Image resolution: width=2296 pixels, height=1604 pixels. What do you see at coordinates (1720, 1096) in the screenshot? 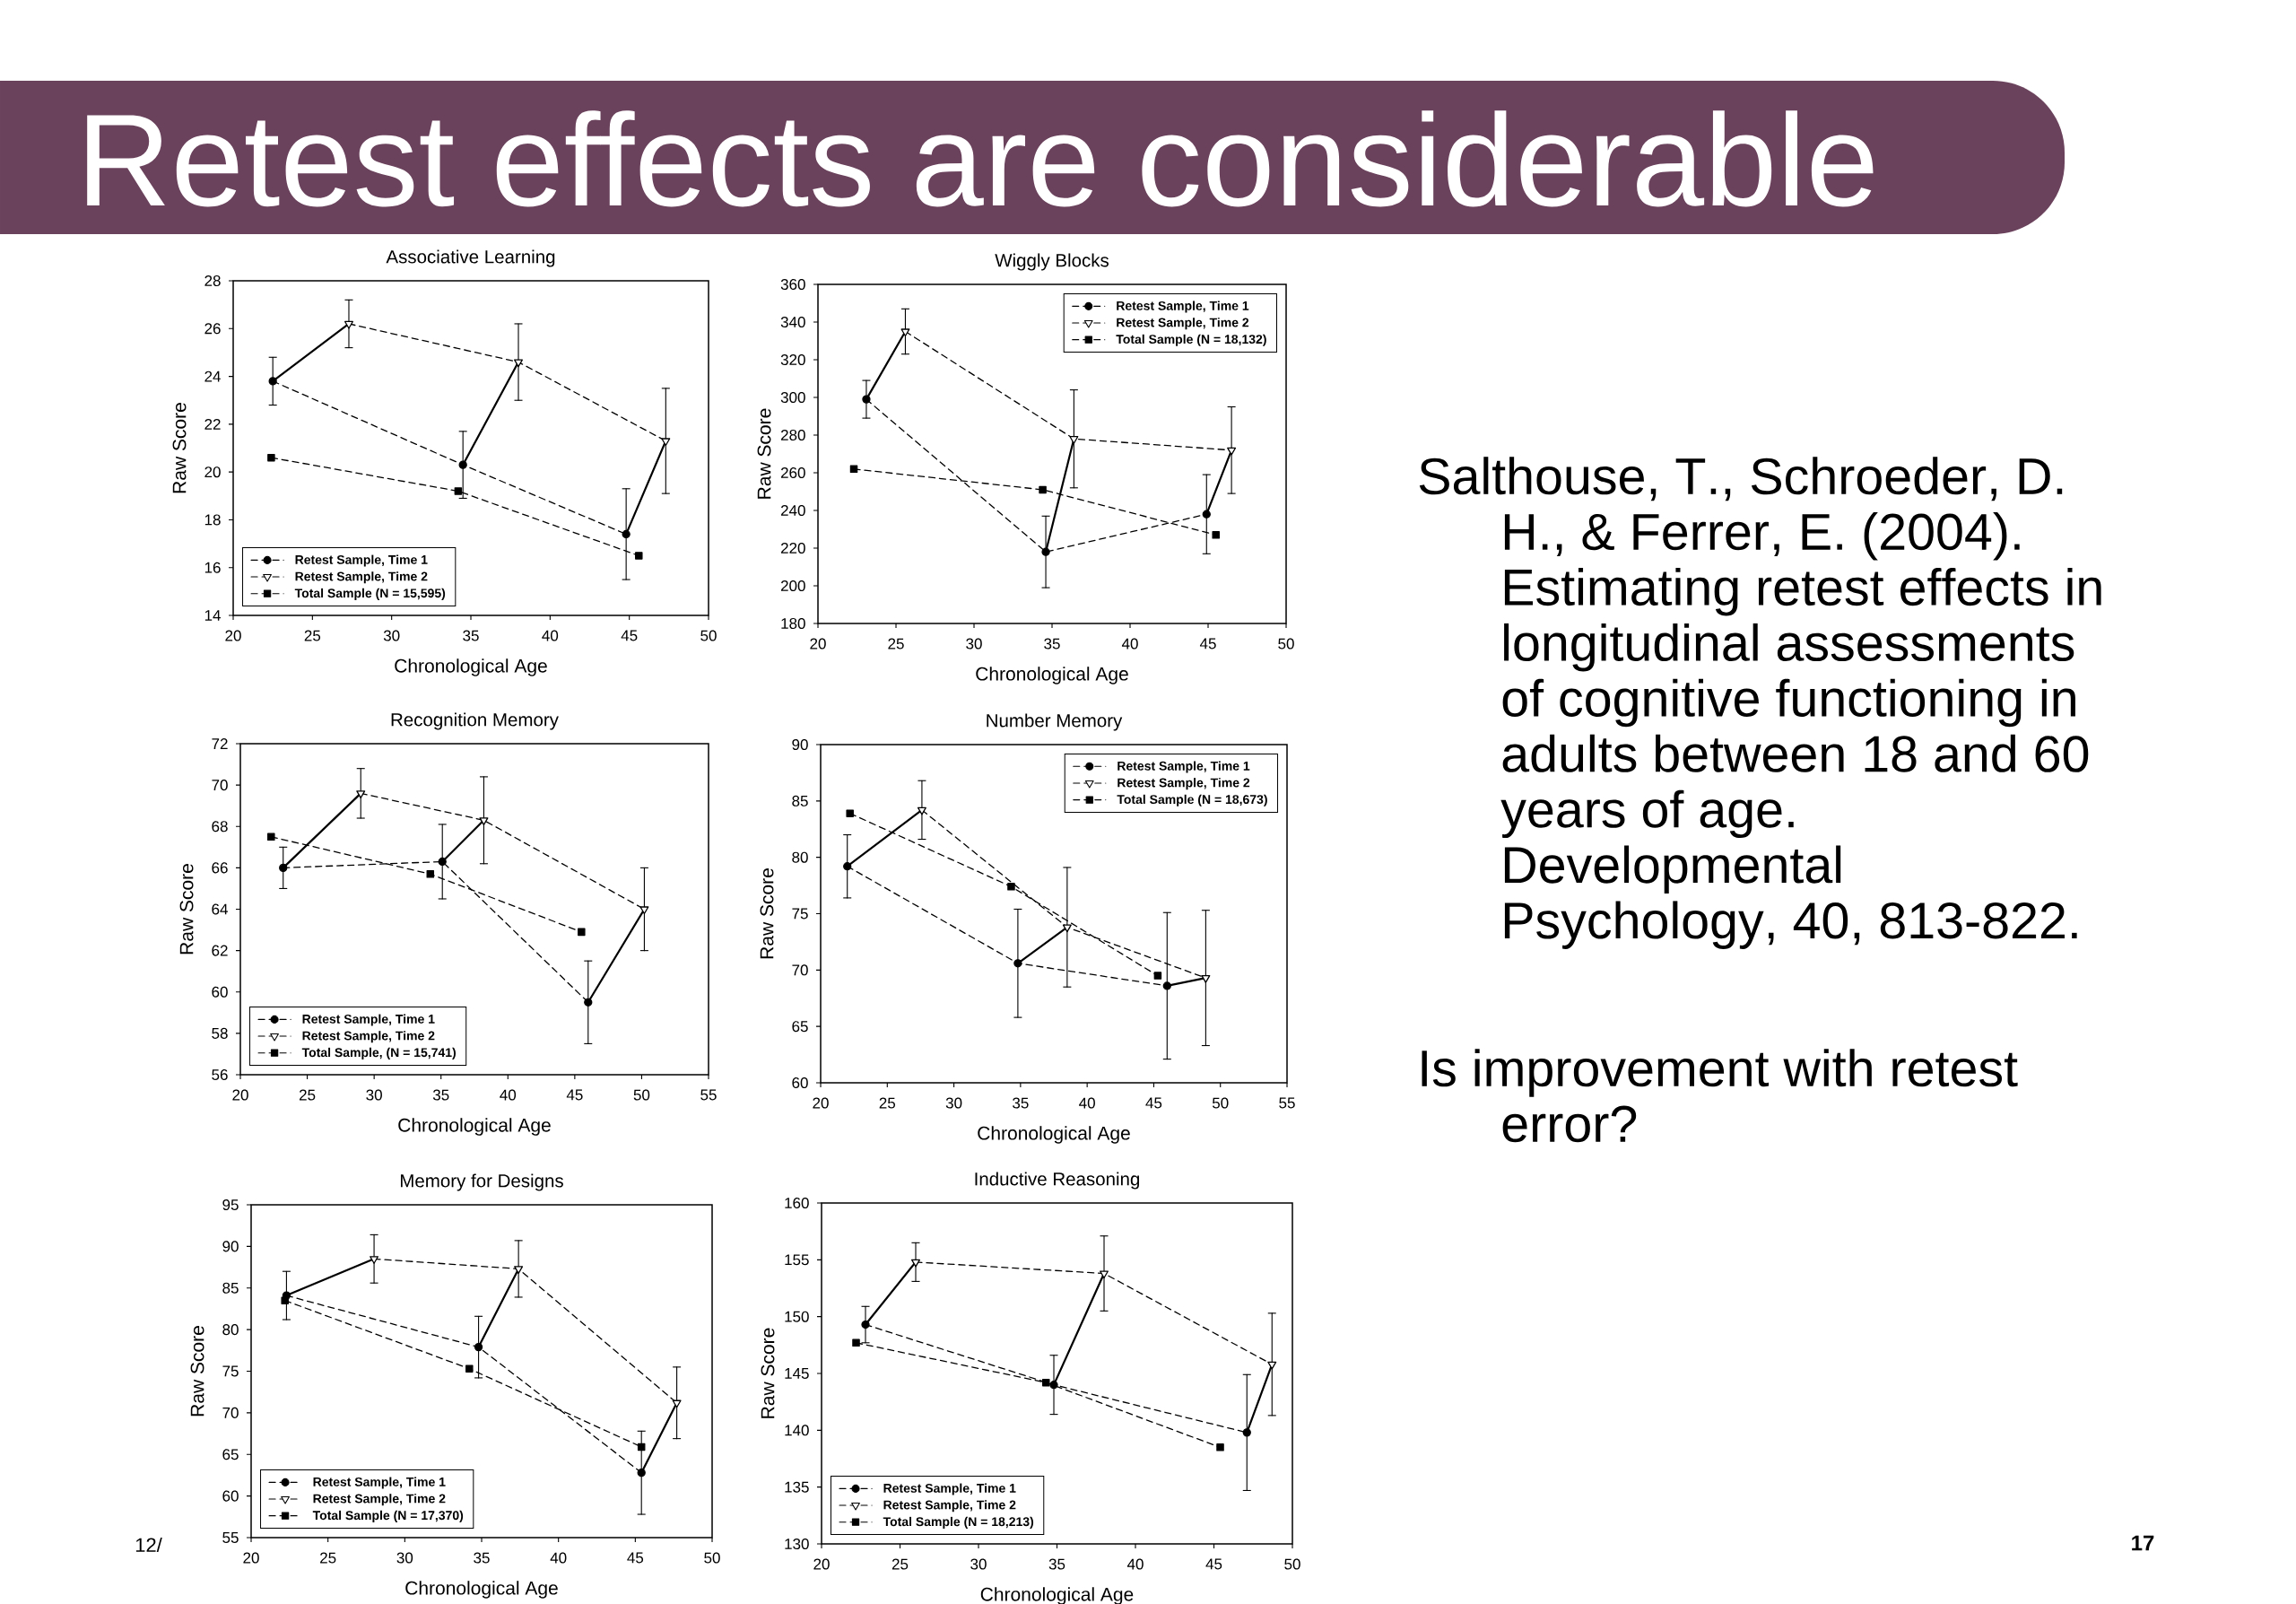
I see `text: Is improvement with retest error?` at bounding box center [1720, 1096].